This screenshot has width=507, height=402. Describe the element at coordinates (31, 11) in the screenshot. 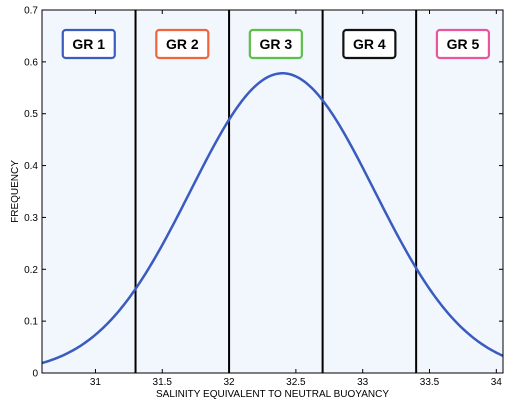

I see `y-tick-label: 0.7` at that location.